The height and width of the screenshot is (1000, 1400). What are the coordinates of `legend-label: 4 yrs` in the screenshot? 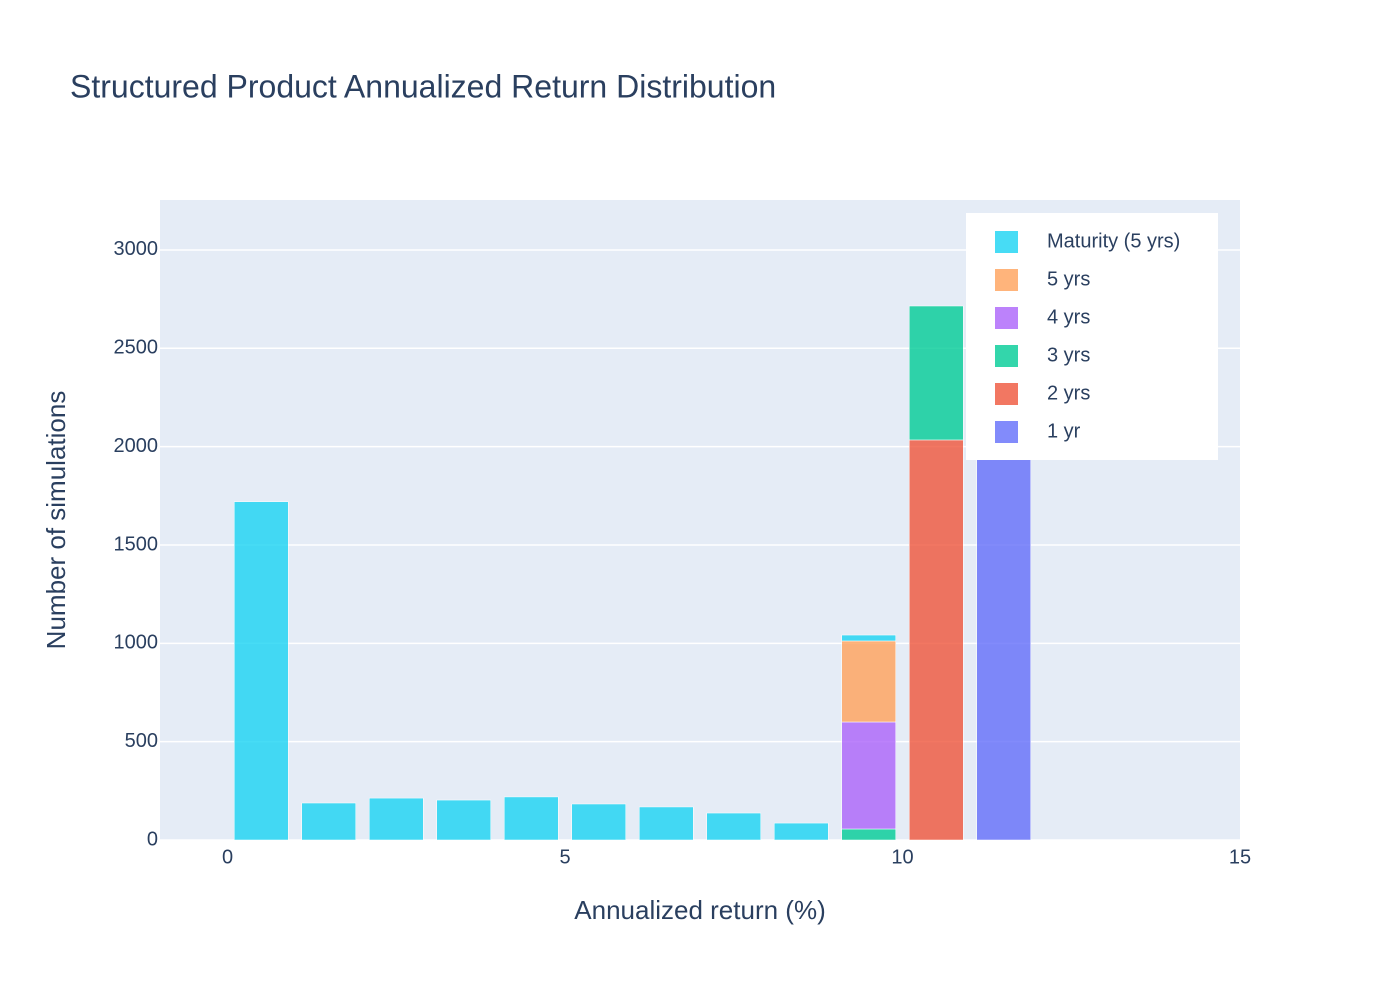 It's located at (1068, 317).